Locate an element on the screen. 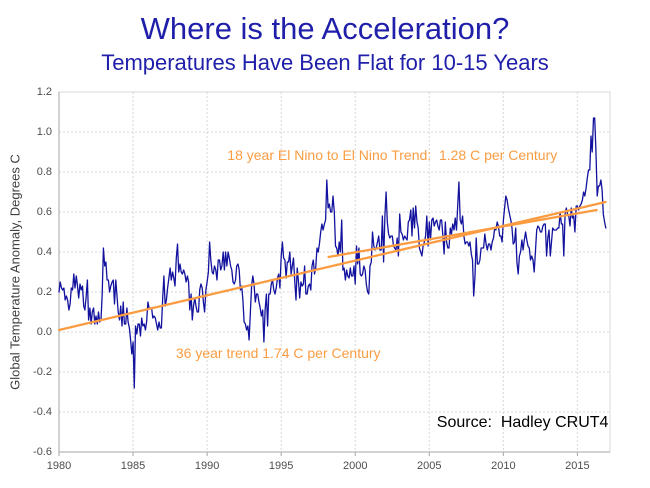  x-axis-tick-label: 1990 is located at coordinates (207, 466).